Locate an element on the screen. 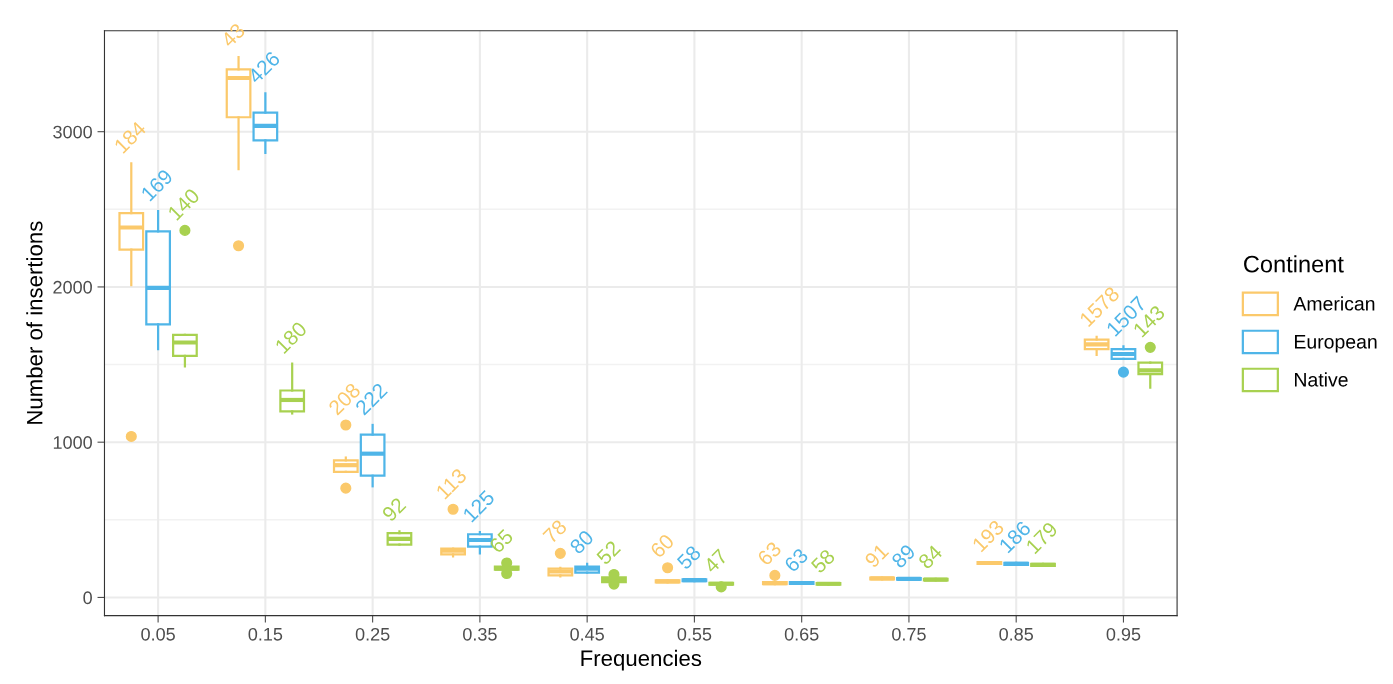 This screenshot has width=1393, height=684. y-tick-label: 1000 is located at coordinates (72, 442).